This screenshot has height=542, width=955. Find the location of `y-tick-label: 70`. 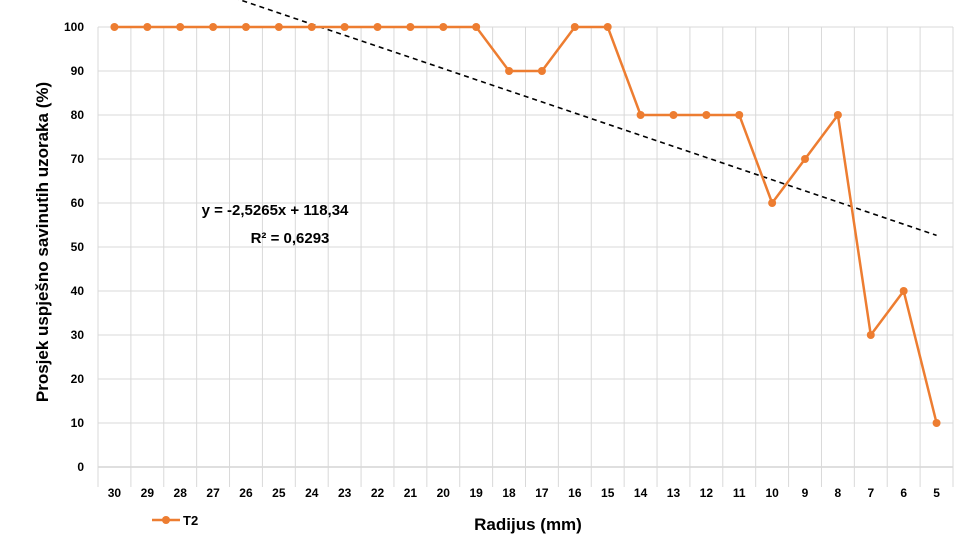

y-tick-label: 70 is located at coordinates (78, 159).